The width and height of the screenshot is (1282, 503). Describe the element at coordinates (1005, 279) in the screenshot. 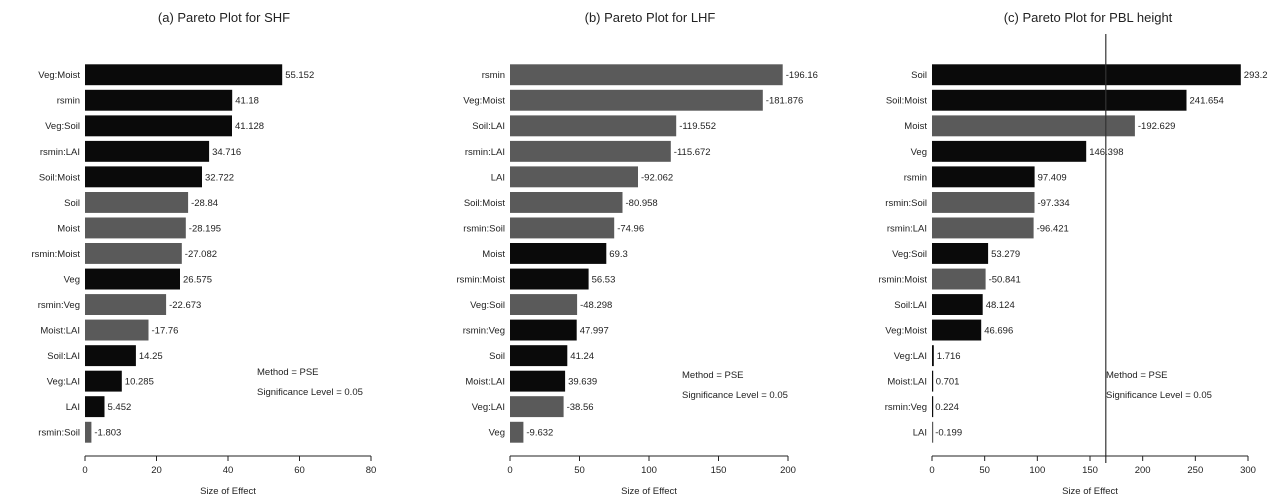

I see `data-label: -50.841` at that location.